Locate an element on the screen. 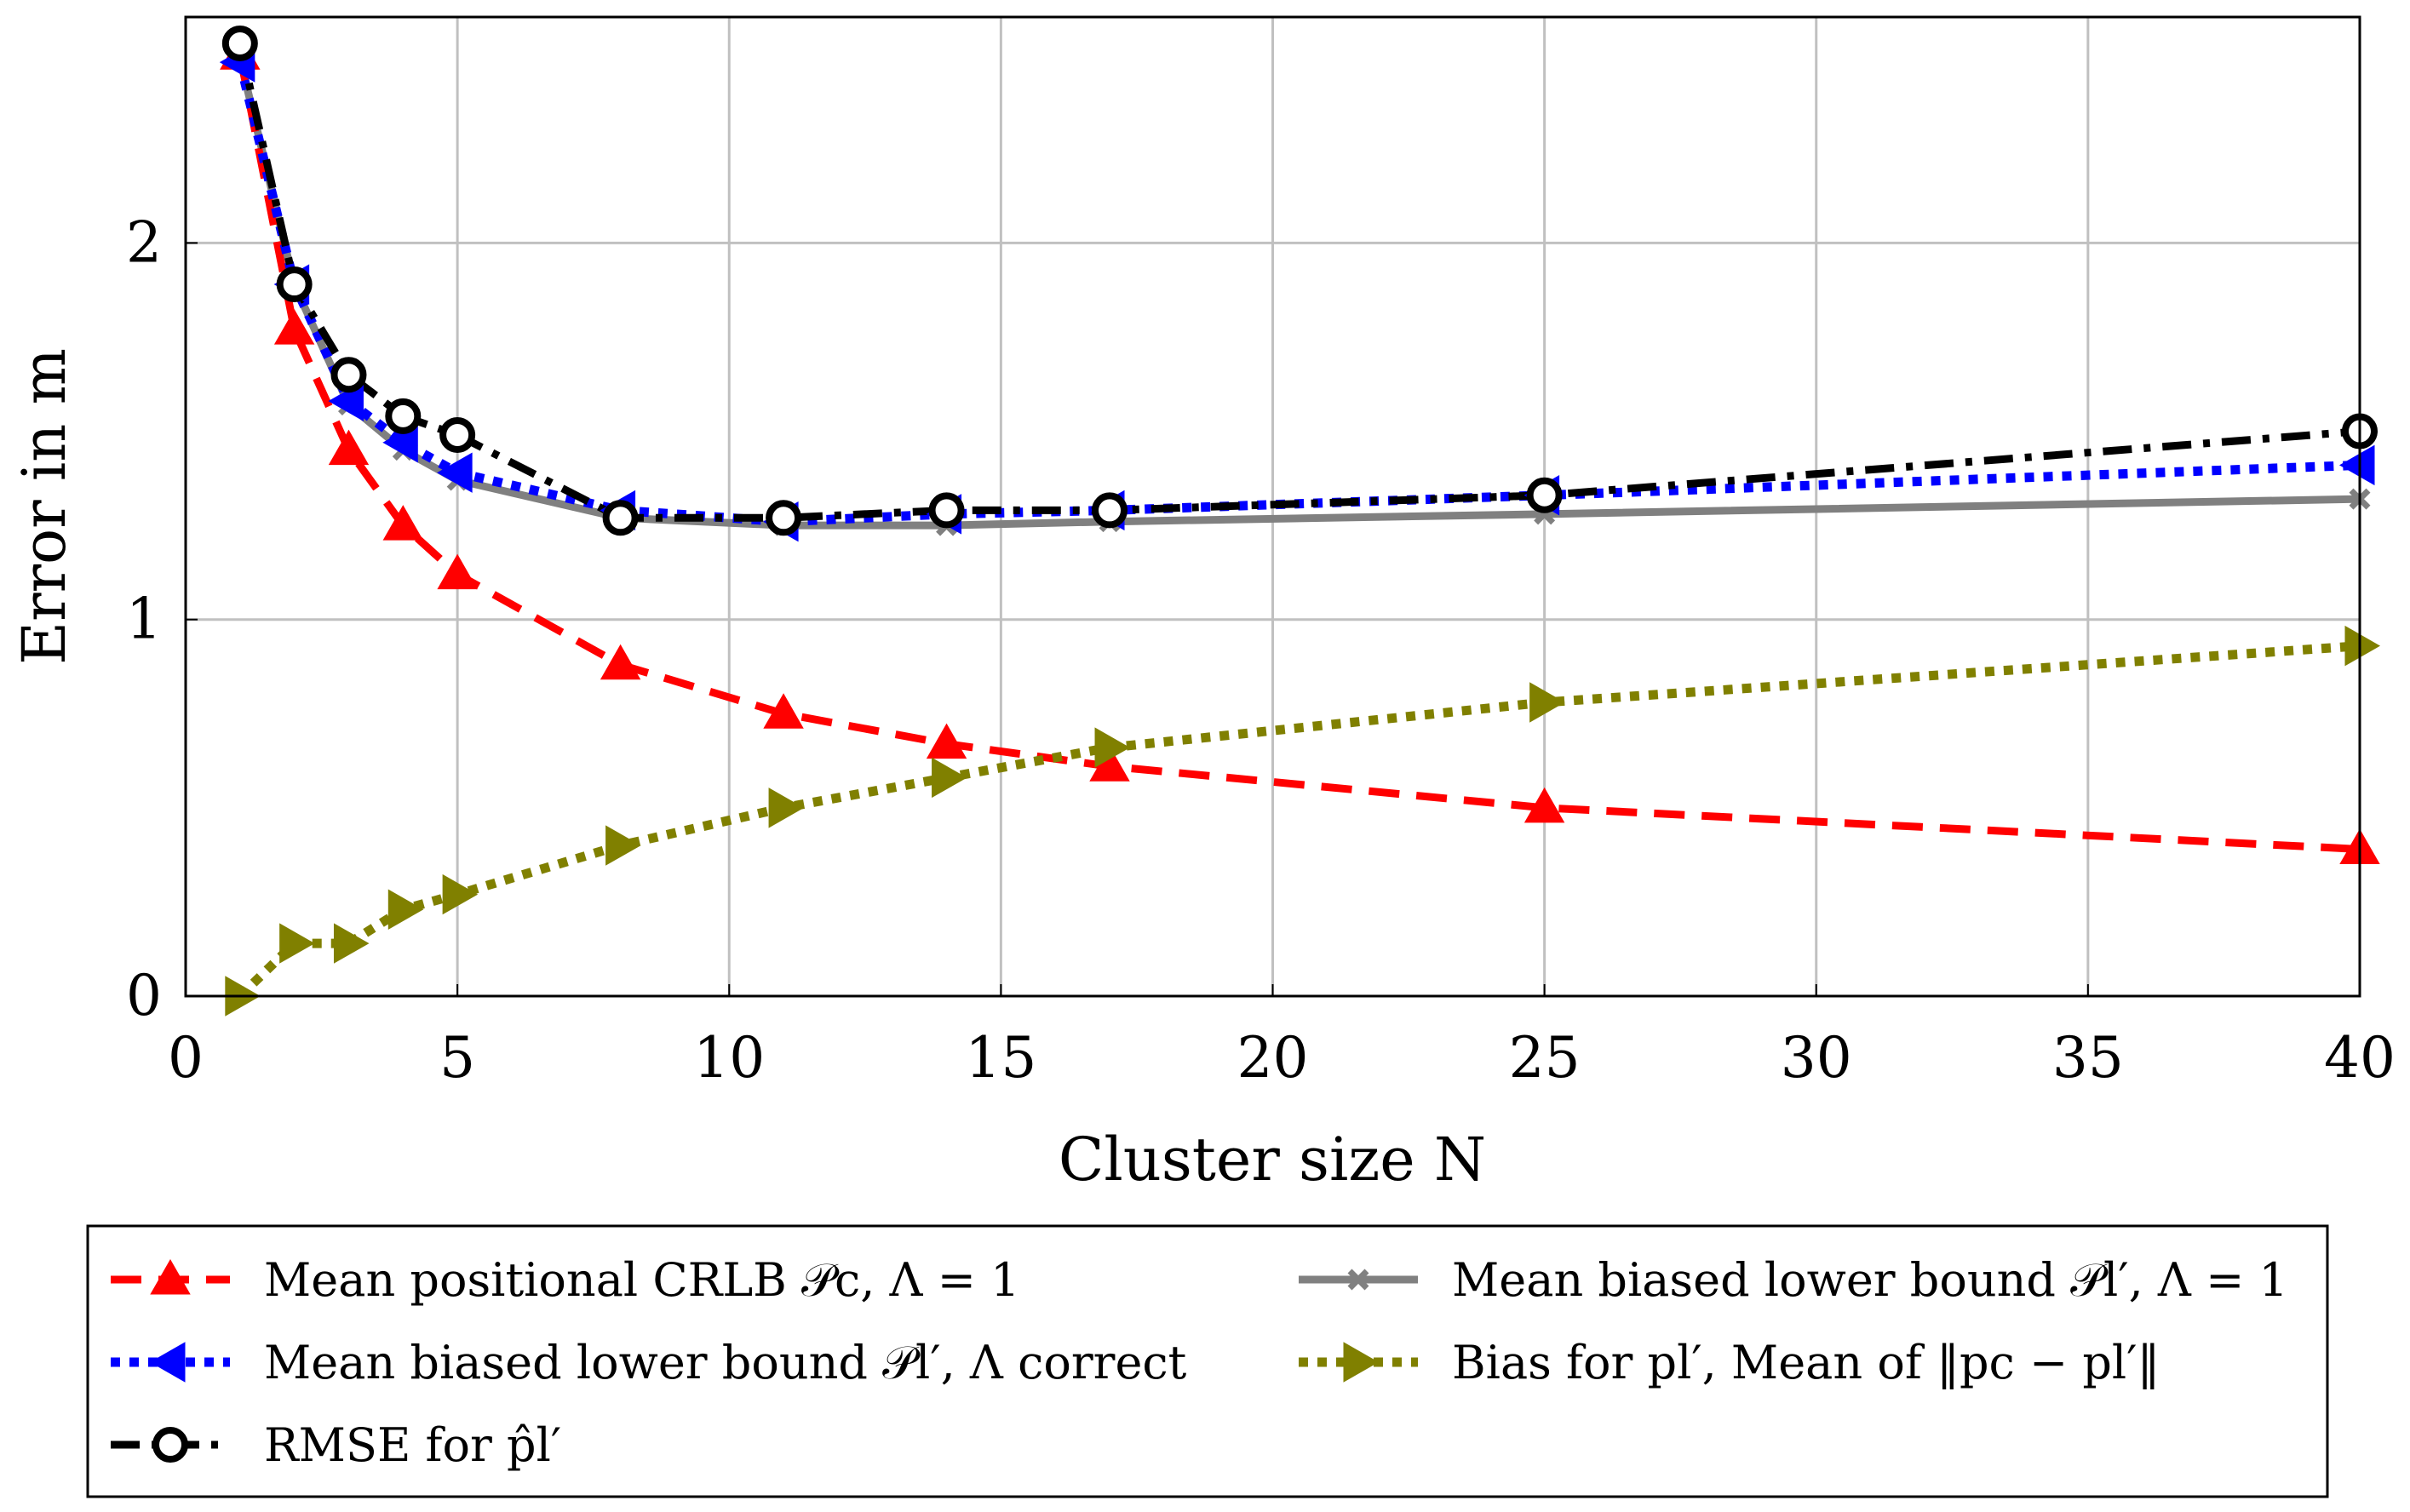 This screenshot has height=1512, width=2410. y-tick-label: 0 is located at coordinates (144, 996).